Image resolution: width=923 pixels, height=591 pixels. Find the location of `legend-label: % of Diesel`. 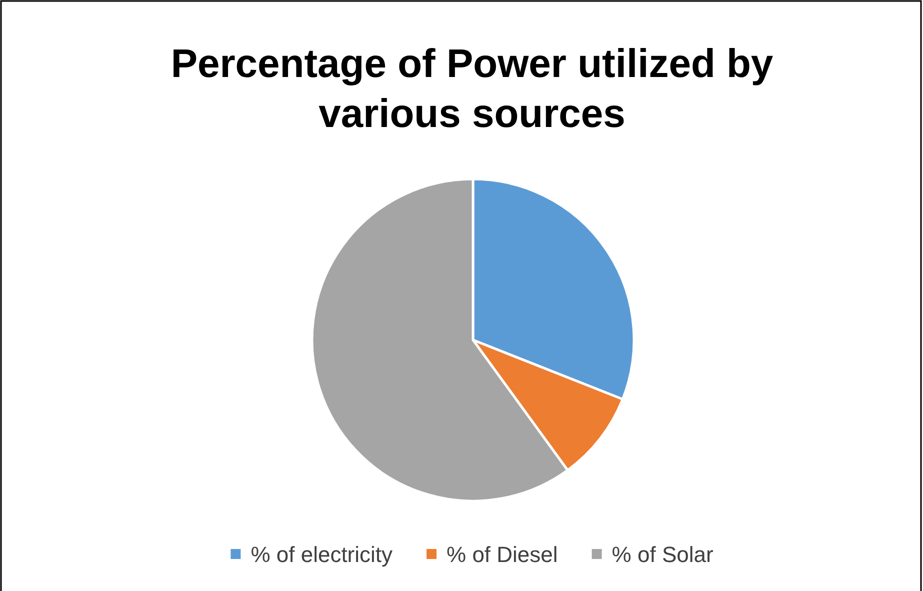

legend-label: % of Diesel is located at coordinates (502, 554).